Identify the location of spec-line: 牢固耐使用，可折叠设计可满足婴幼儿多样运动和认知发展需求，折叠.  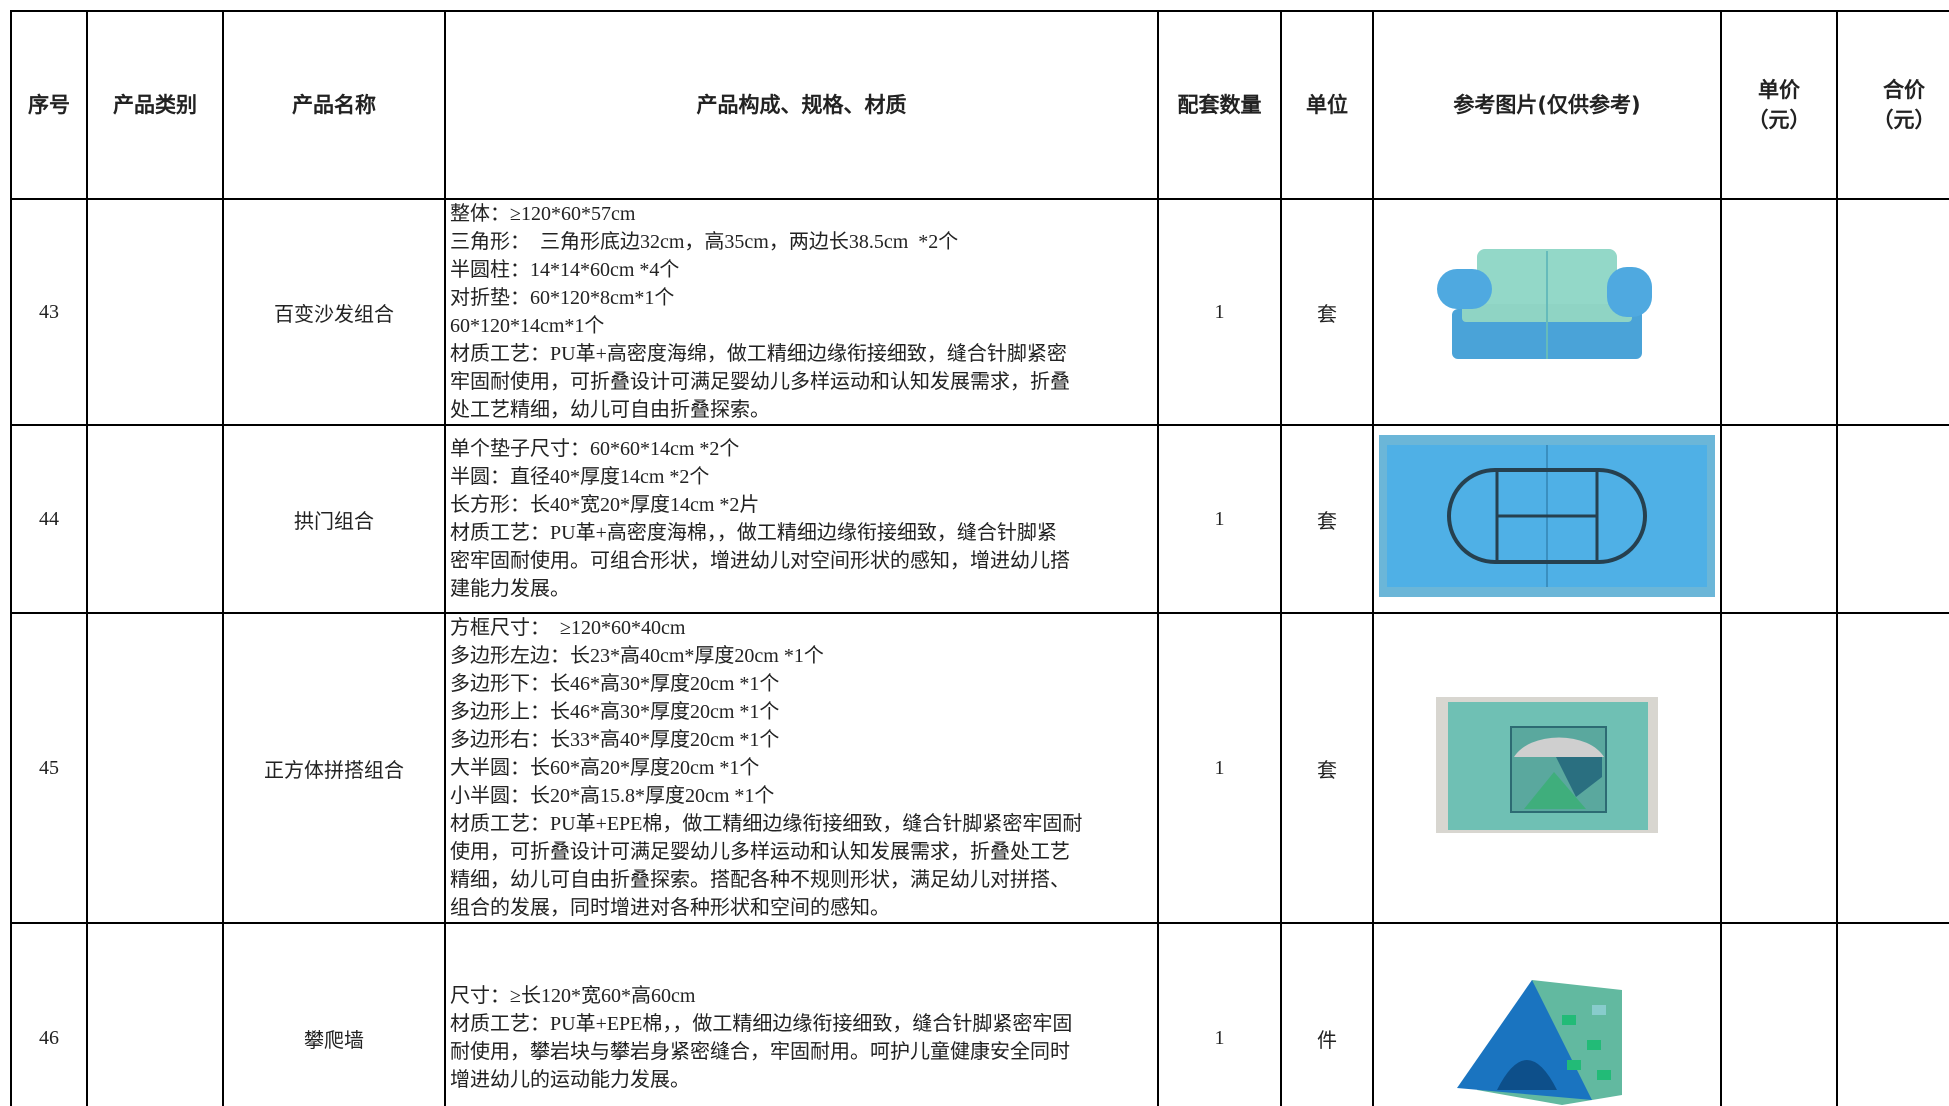
(760, 382).